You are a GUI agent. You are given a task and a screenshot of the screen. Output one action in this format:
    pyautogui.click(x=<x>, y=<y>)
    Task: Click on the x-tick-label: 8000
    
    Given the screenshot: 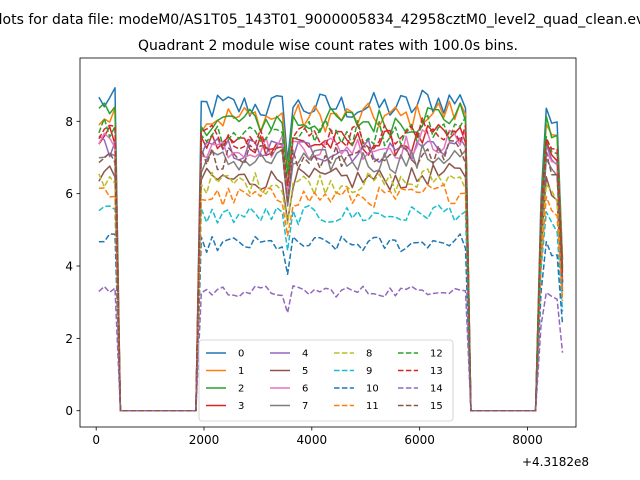 What is the action you would take?
    pyautogui.click(x=527, y=440)
    